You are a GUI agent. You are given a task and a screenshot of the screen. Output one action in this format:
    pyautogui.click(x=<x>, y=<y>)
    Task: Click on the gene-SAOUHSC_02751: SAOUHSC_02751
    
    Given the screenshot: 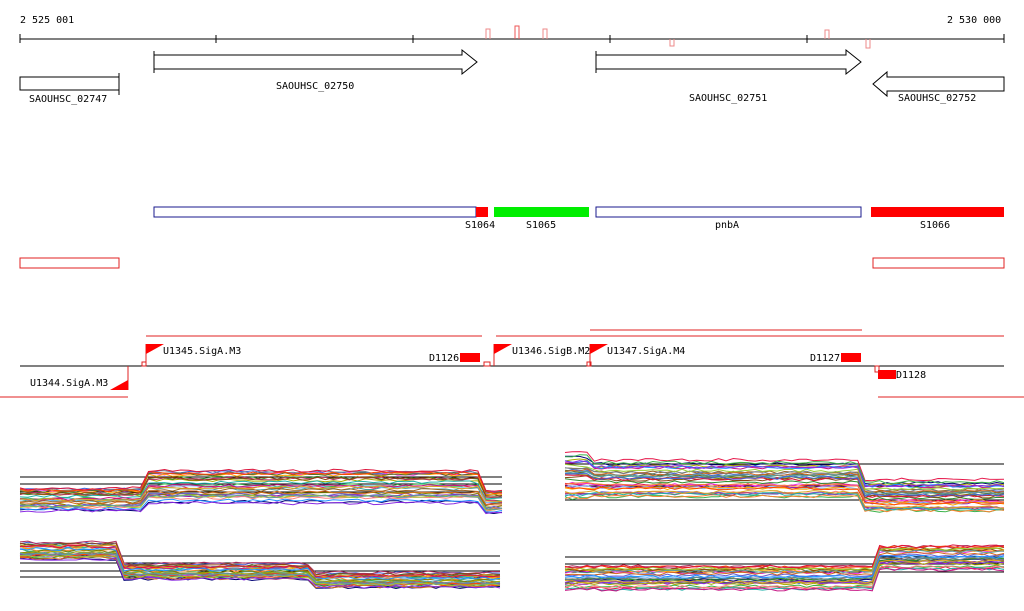 What is the action you would take?
    pyautogui.click(x=728, y=76)
    